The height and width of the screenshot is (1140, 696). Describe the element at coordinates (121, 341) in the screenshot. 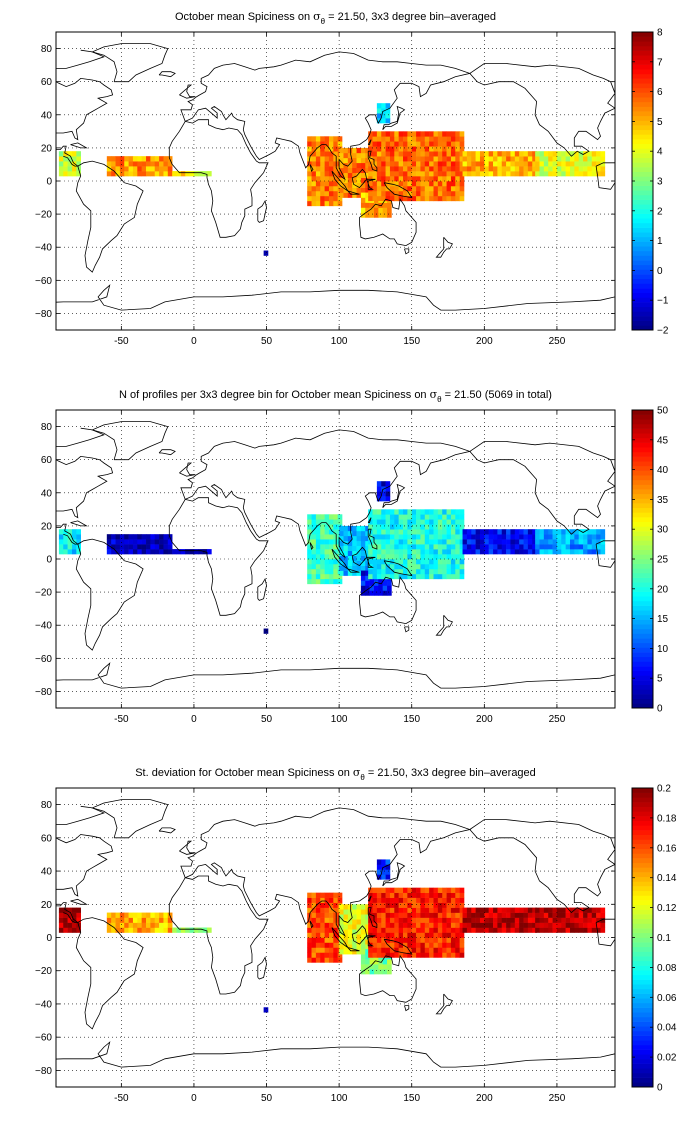

I see `x-tick-label: -50` at that location.